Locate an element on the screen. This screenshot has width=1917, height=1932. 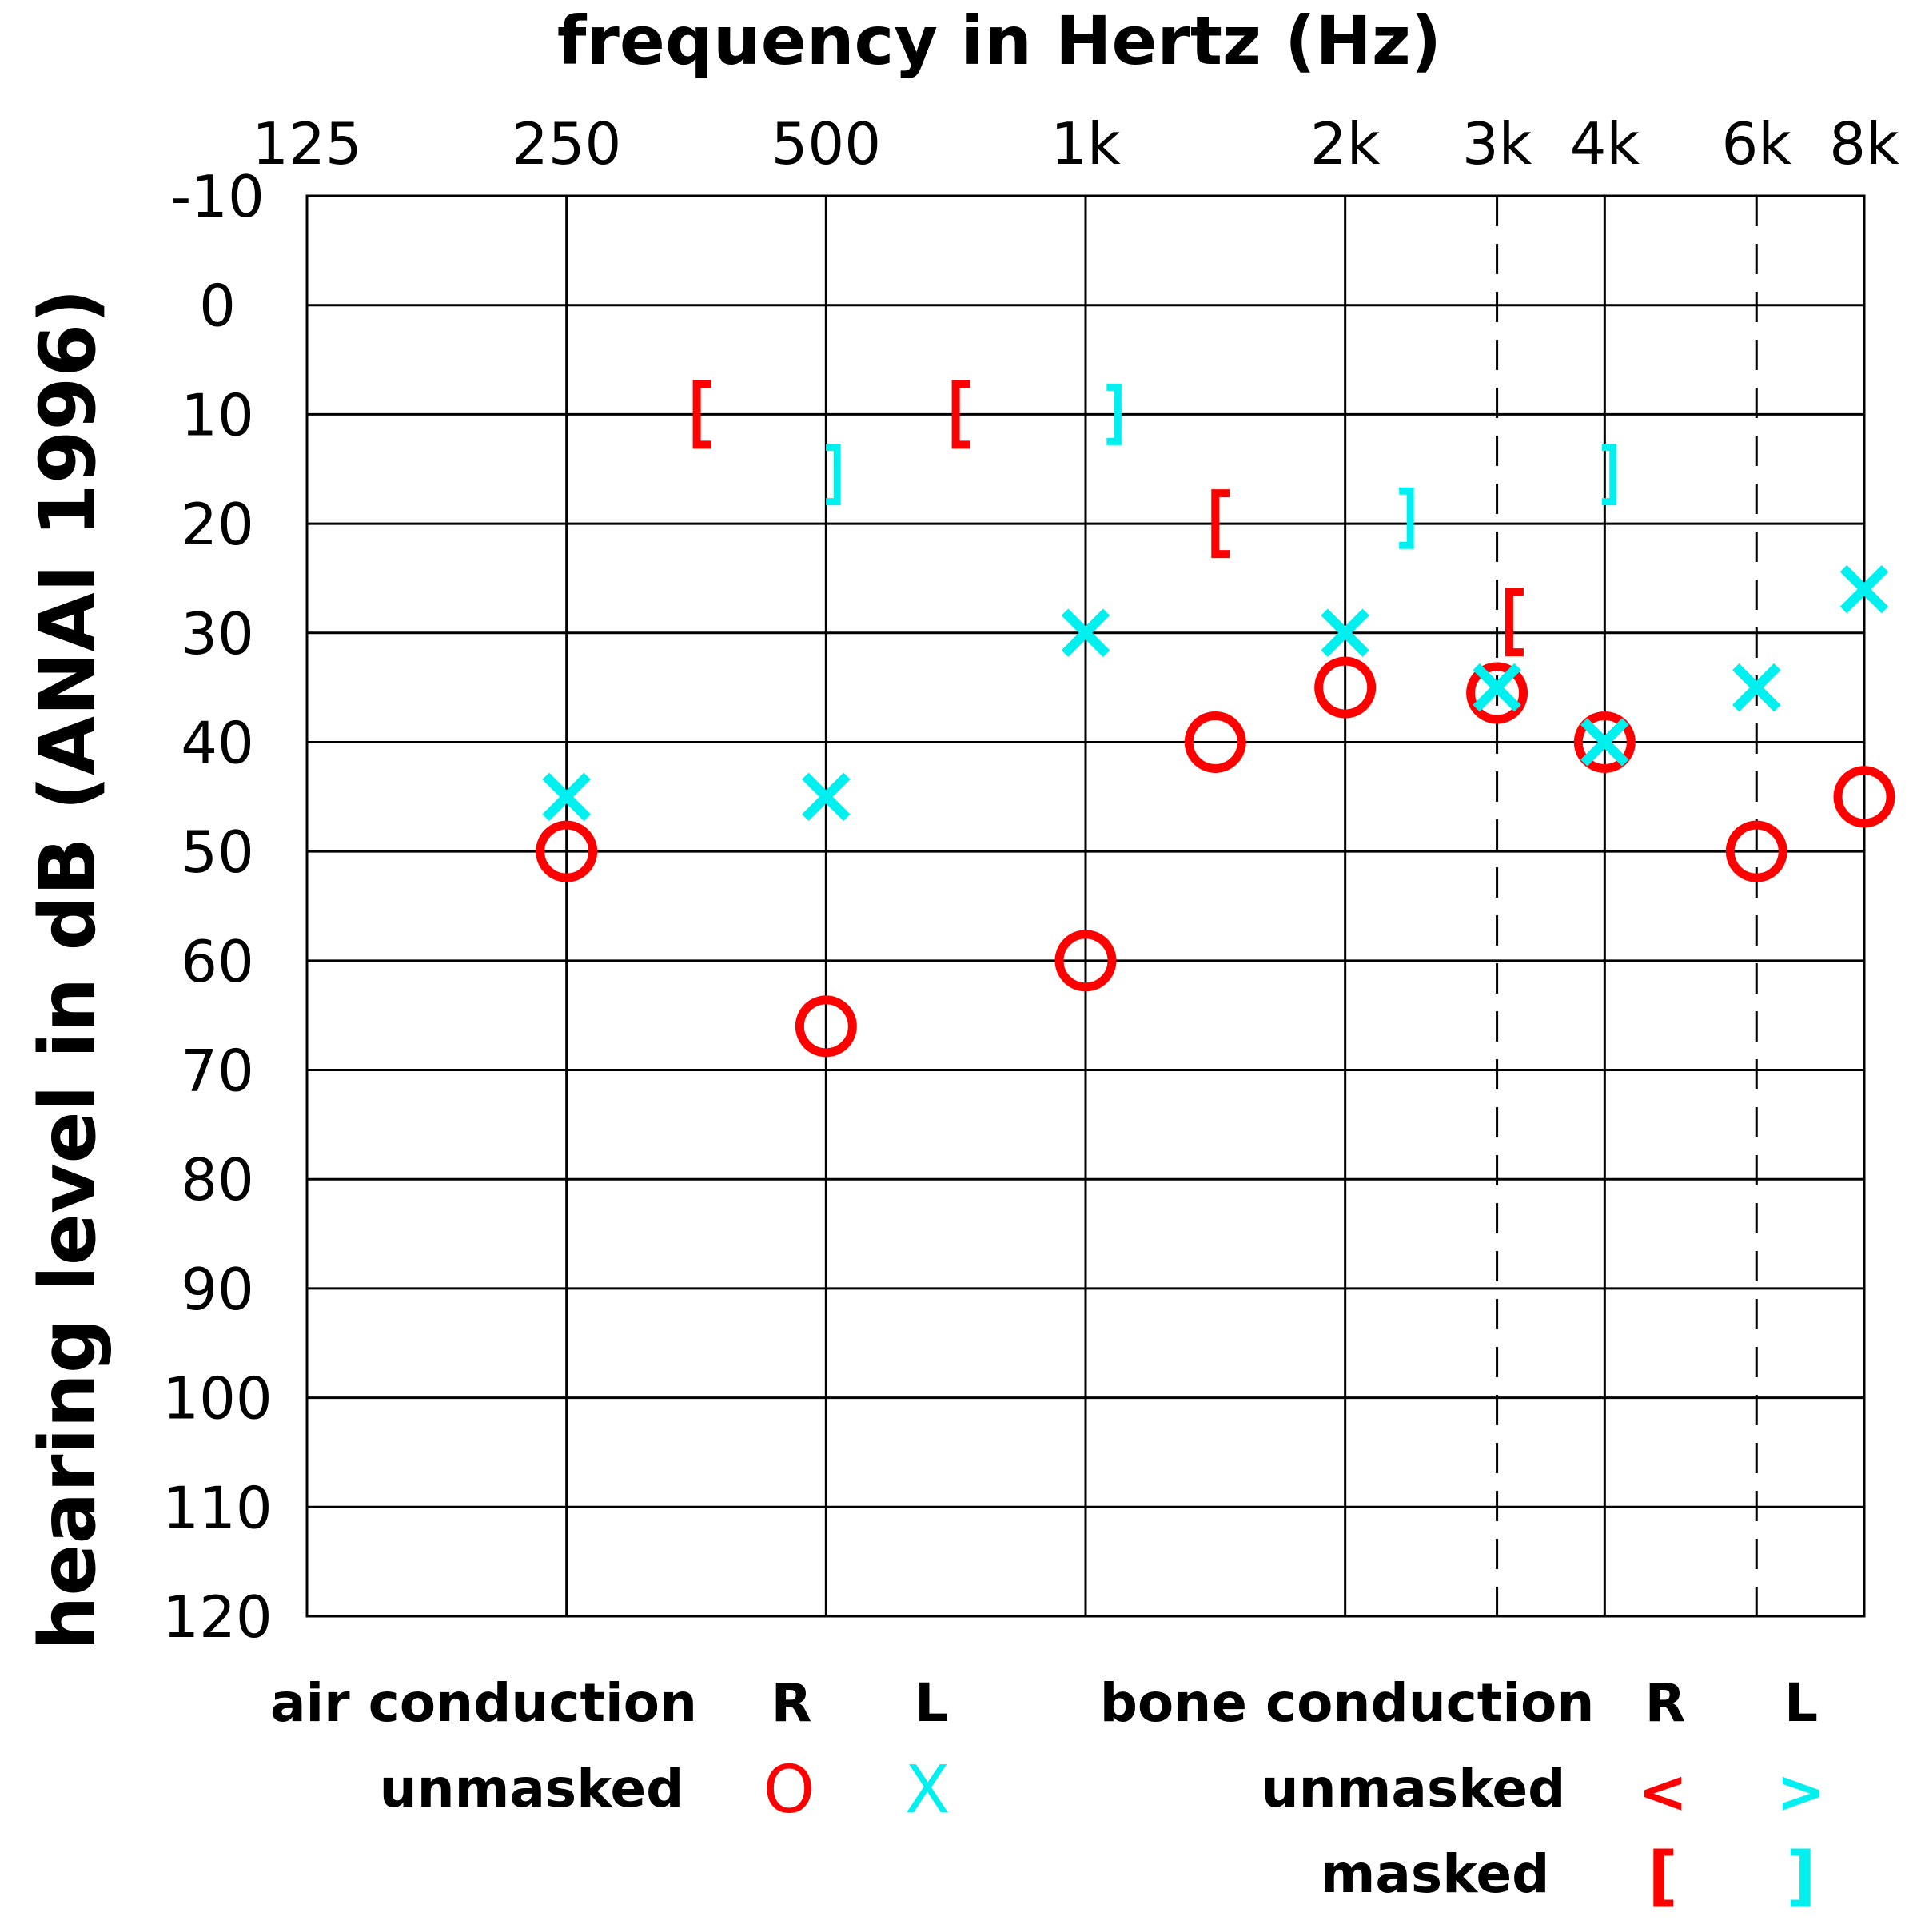
y-tick-label: 60 is located at coordinates (217, 961).